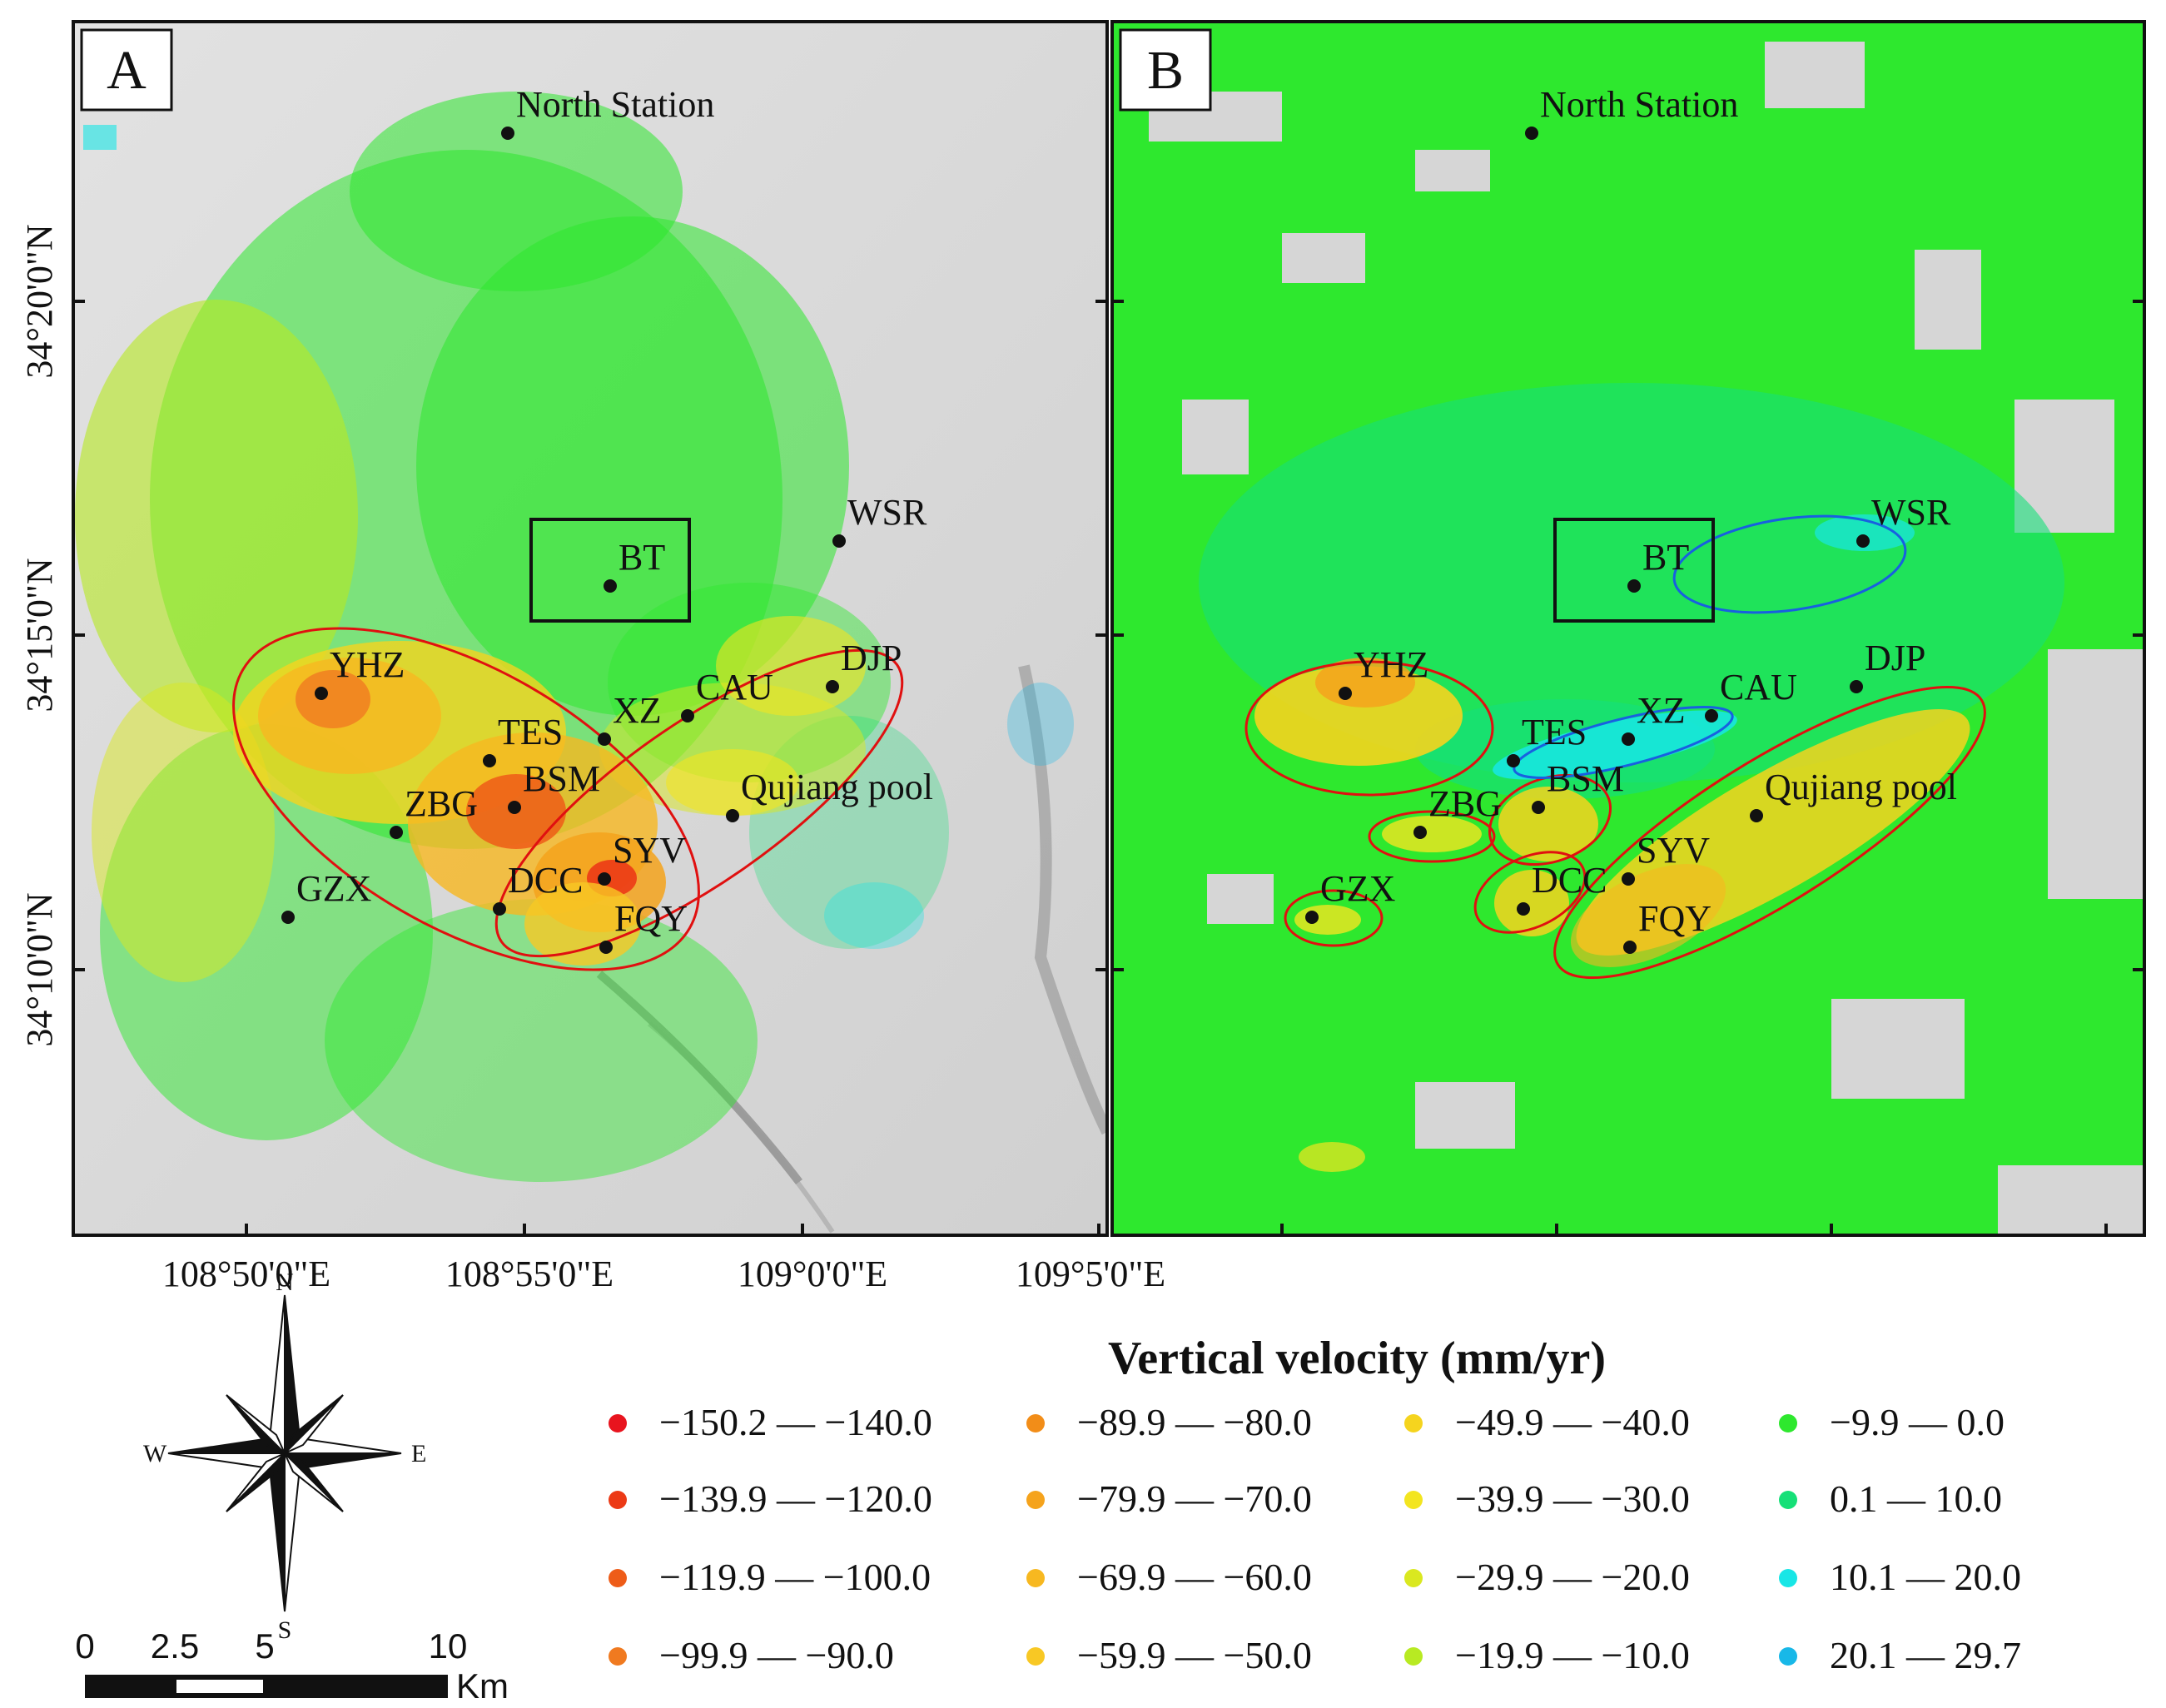 The image size is (2166, 1708). I want to click on station-tes-b, so click(1513, 760).